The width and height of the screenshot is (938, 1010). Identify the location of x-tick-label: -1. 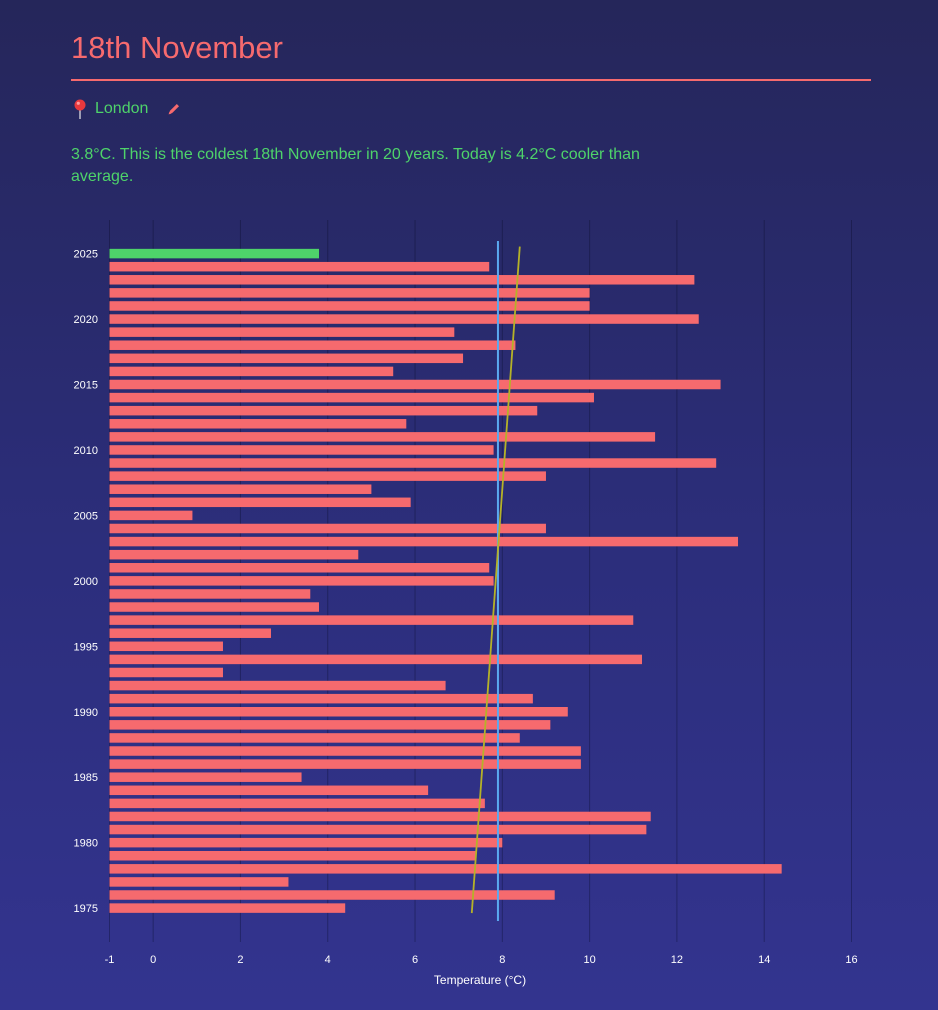
(110, 960).